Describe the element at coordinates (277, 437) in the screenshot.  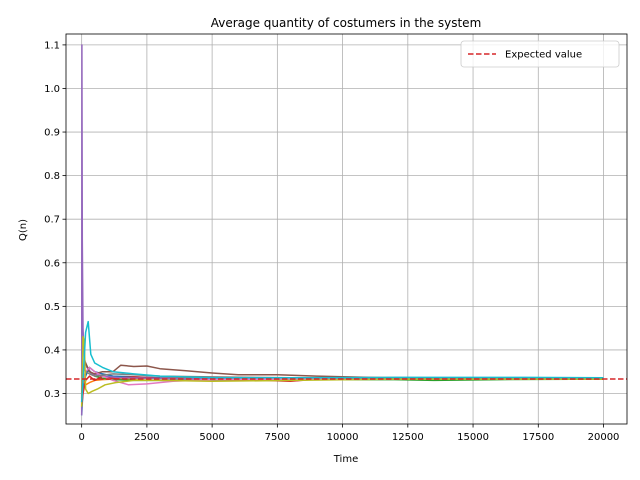
I see `x-tick-label: 7500` at that location.